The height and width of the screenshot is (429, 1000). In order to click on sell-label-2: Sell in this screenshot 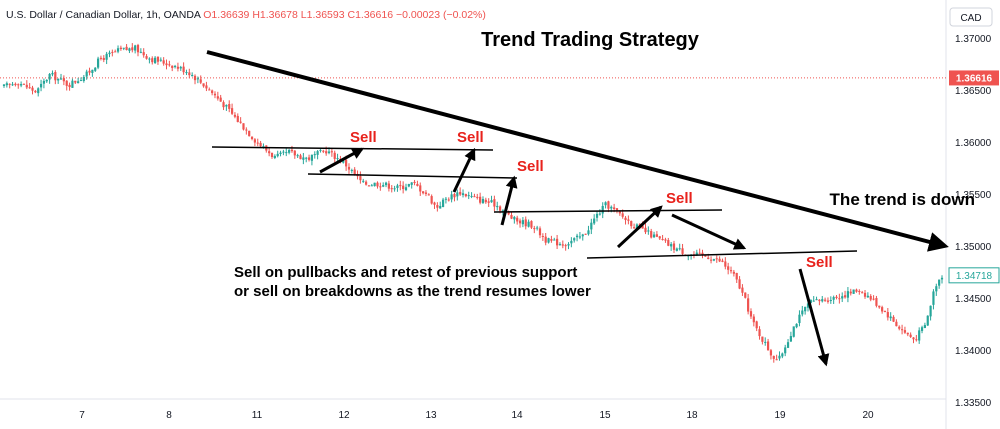, I will do `click(470, 137)`.